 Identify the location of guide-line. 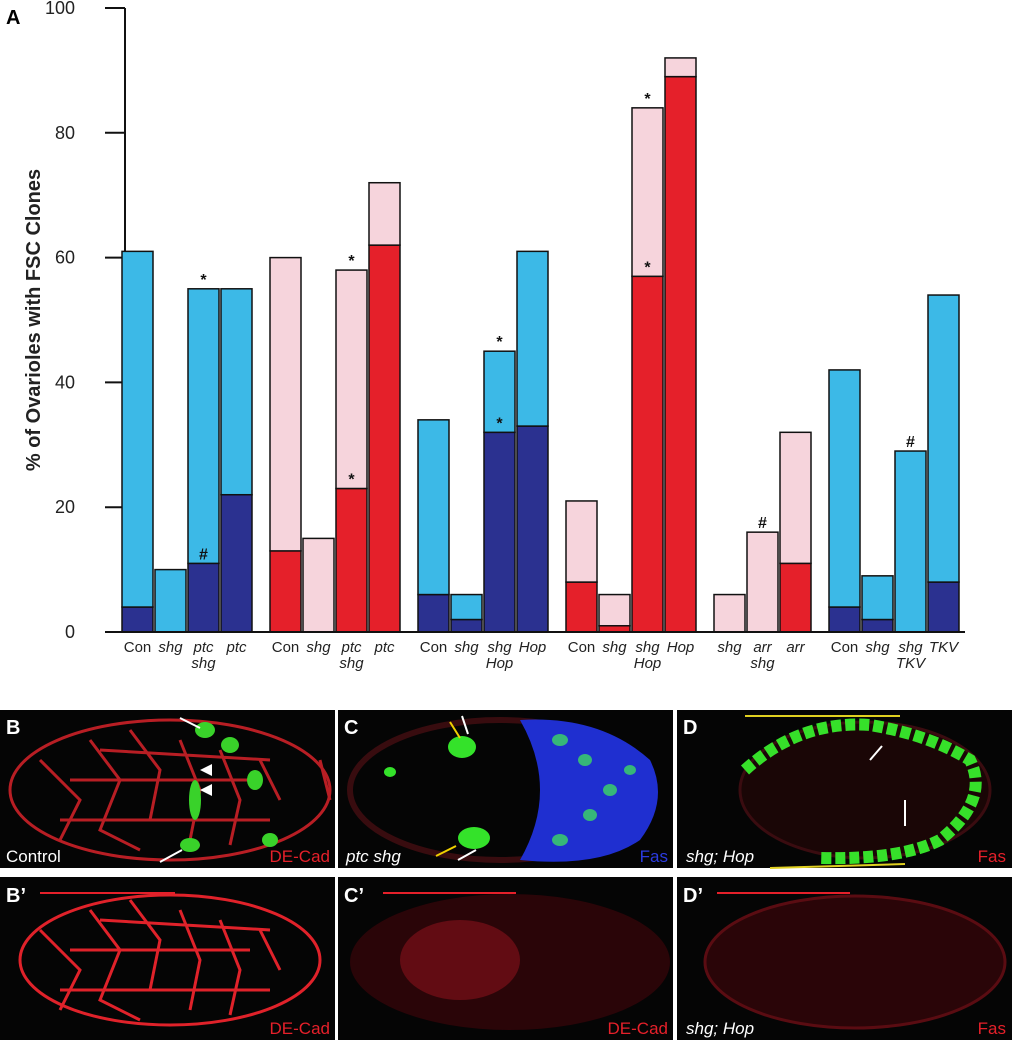
(837, 866).